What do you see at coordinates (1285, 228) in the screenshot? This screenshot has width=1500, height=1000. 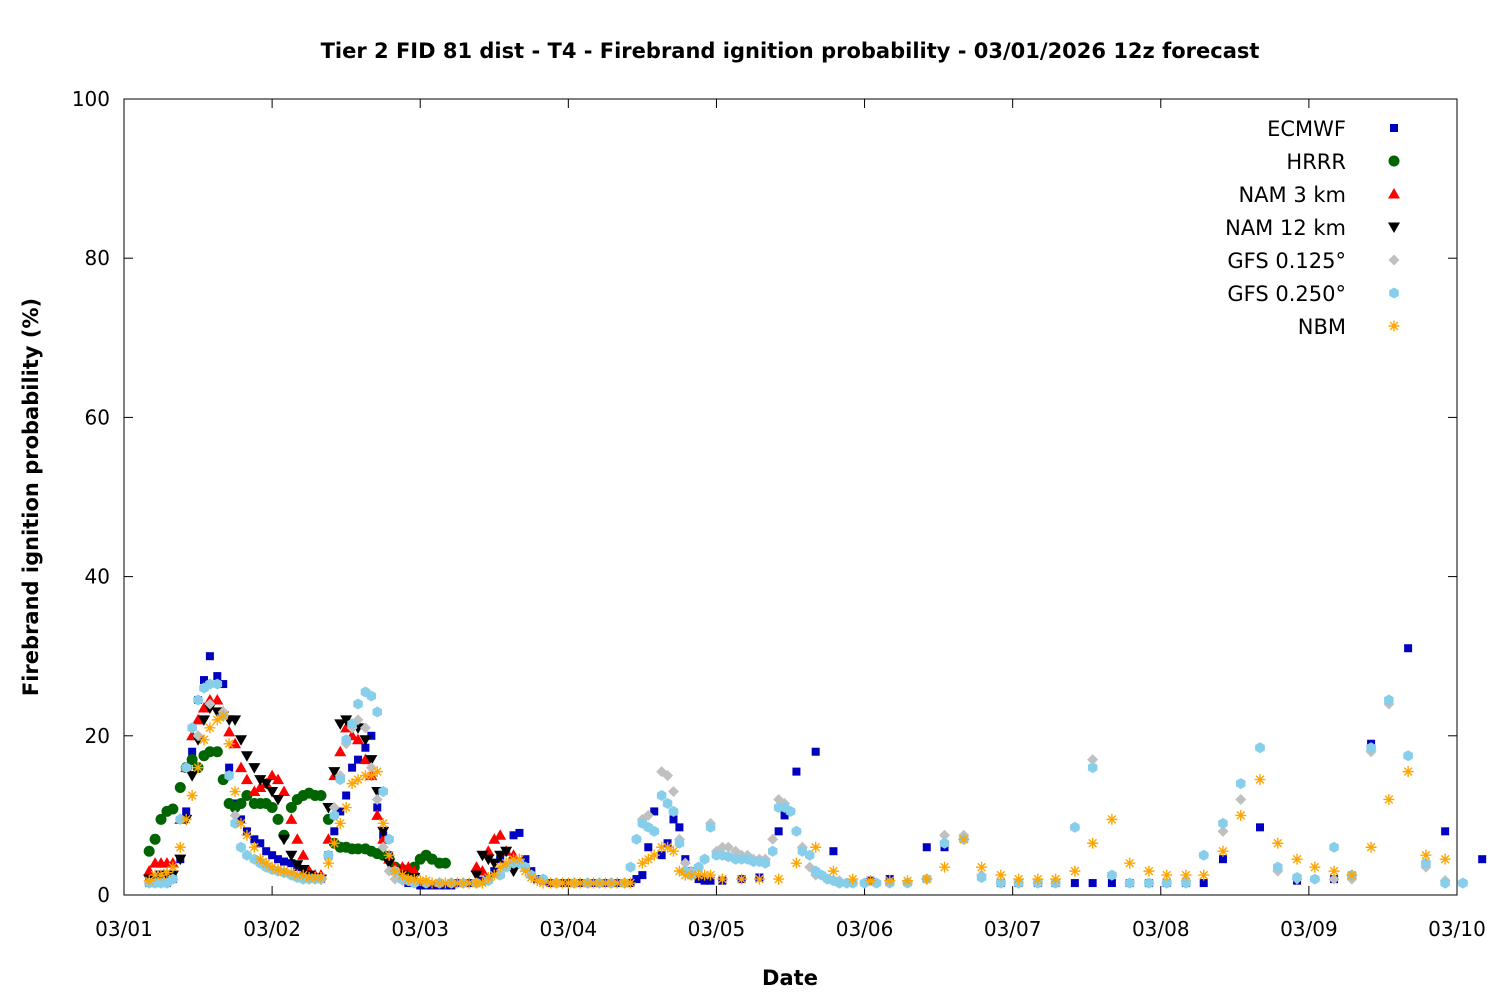 I see `legend-label-nam-12-km: NAM 12 km` at bounding box center [1285, 228].